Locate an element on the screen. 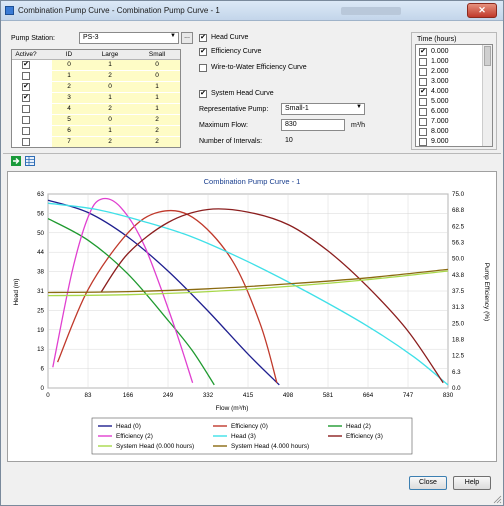 Image resolution: width=504 pixels, height=506 pixels. x-tick-label: 581 is located at coordinates (328, 395).